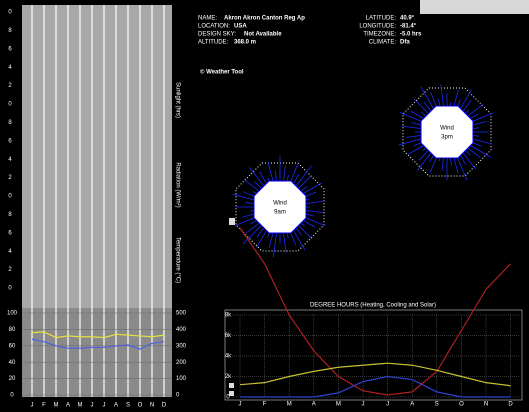 This screenshot has height=412, width=529. Describe the element at coordinates (181, 379) in the screenshot. I see `y2-tick-label: 100` at that location.